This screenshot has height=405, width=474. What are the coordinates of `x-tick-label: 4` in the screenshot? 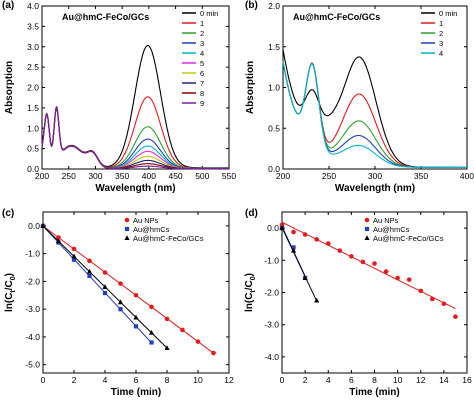 It's located at (328, 380).